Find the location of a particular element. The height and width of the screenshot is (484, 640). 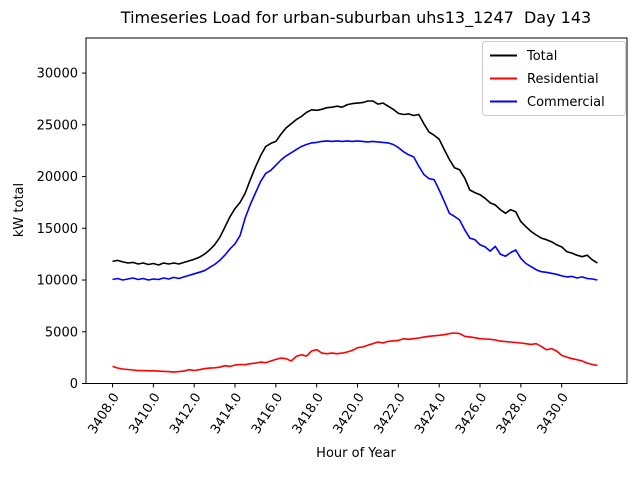

x-tick-label: 3410.0 is located at coordinates (144, 414).